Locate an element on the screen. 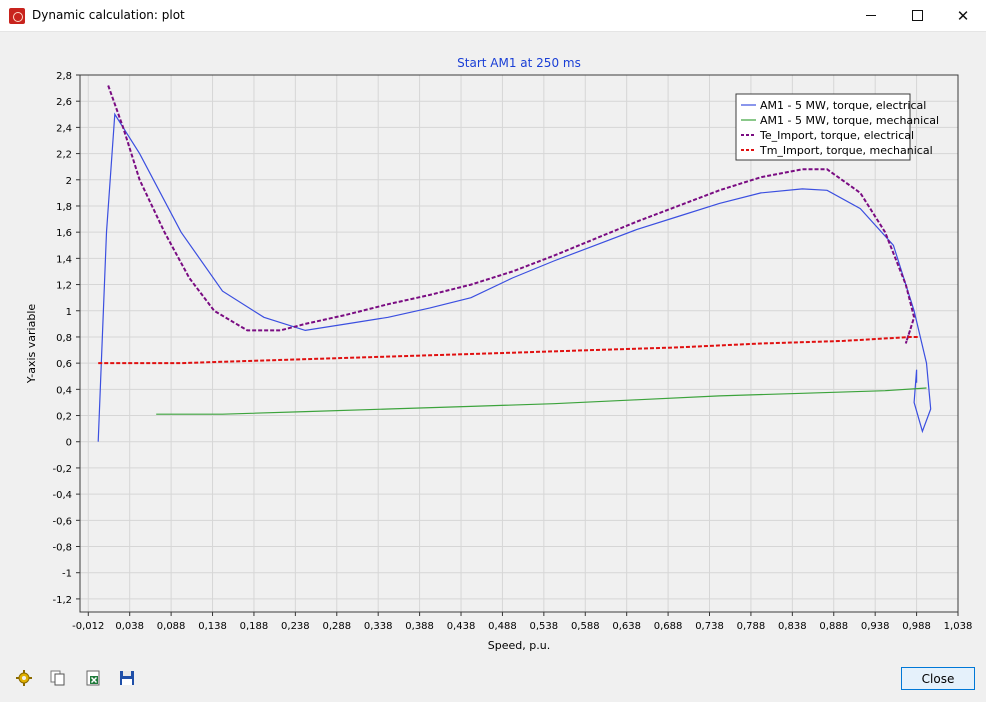 The width and height of the screenshot is (986, 702). y-tick-label: 2,8 is located at coordinates (64, 76).